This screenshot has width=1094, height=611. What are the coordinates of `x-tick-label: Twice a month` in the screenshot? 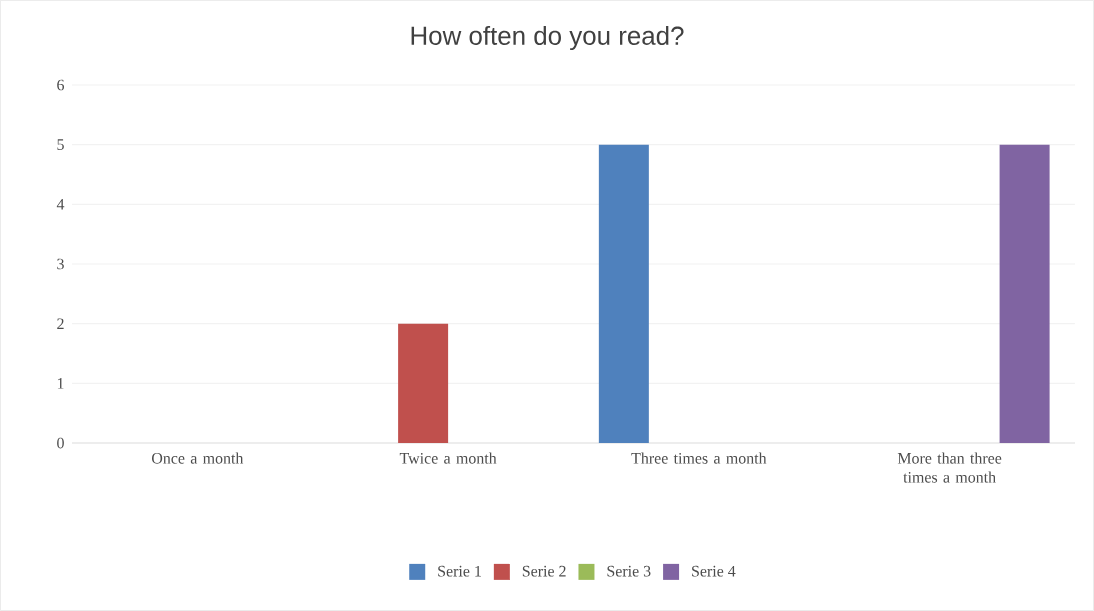 It's located at (448, 458).